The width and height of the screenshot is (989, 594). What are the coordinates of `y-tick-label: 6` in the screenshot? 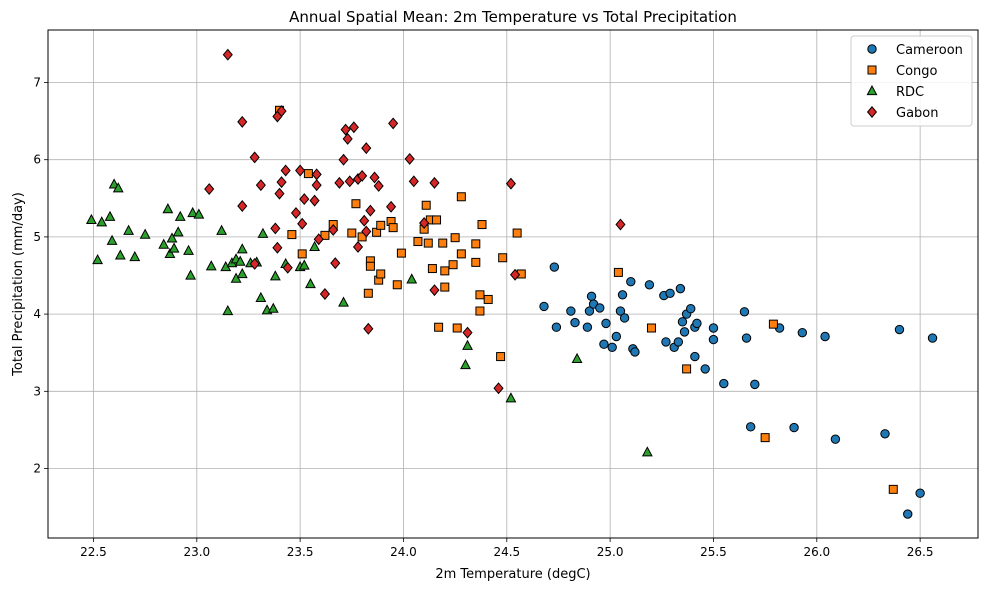 It's located at (37, 160).